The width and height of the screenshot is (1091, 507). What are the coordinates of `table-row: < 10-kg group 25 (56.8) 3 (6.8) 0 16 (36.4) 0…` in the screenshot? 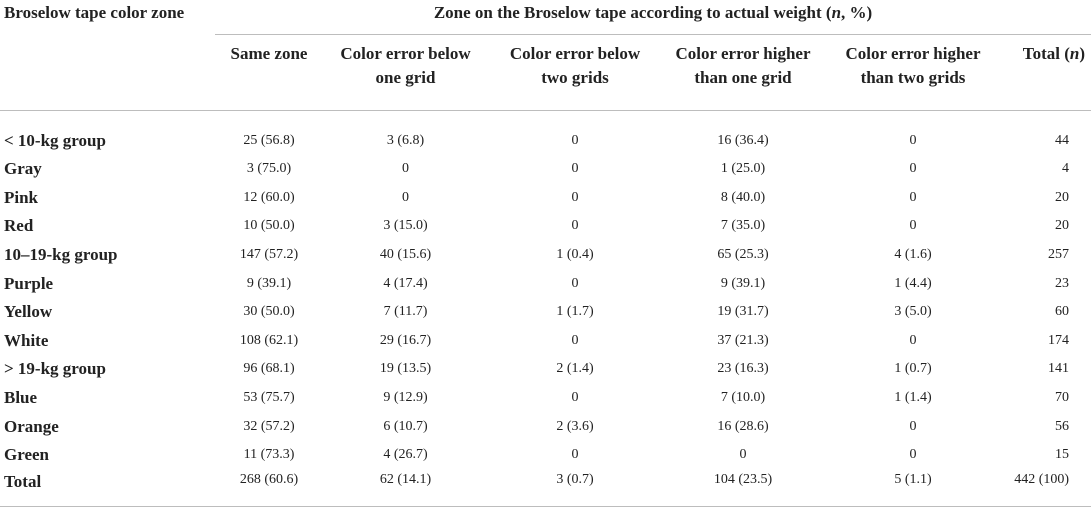 It's located at (545, 133).